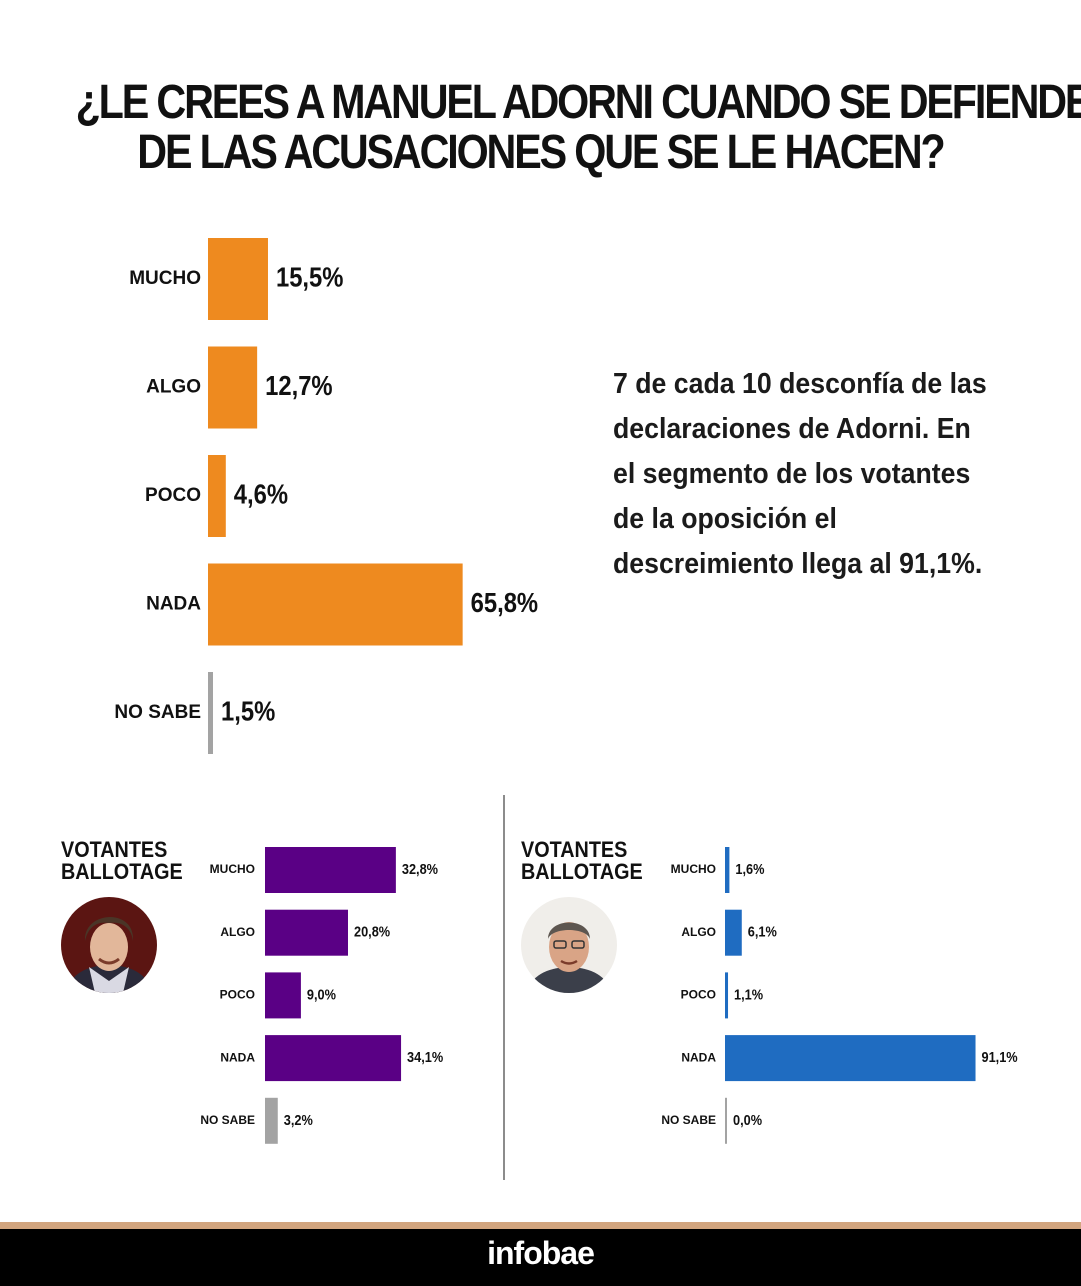 This screenshot has height=1286, width=1081. What do you see at coordinates (504, 987) in the screenshot?
I see `divider` at bounding box center [504, 987].